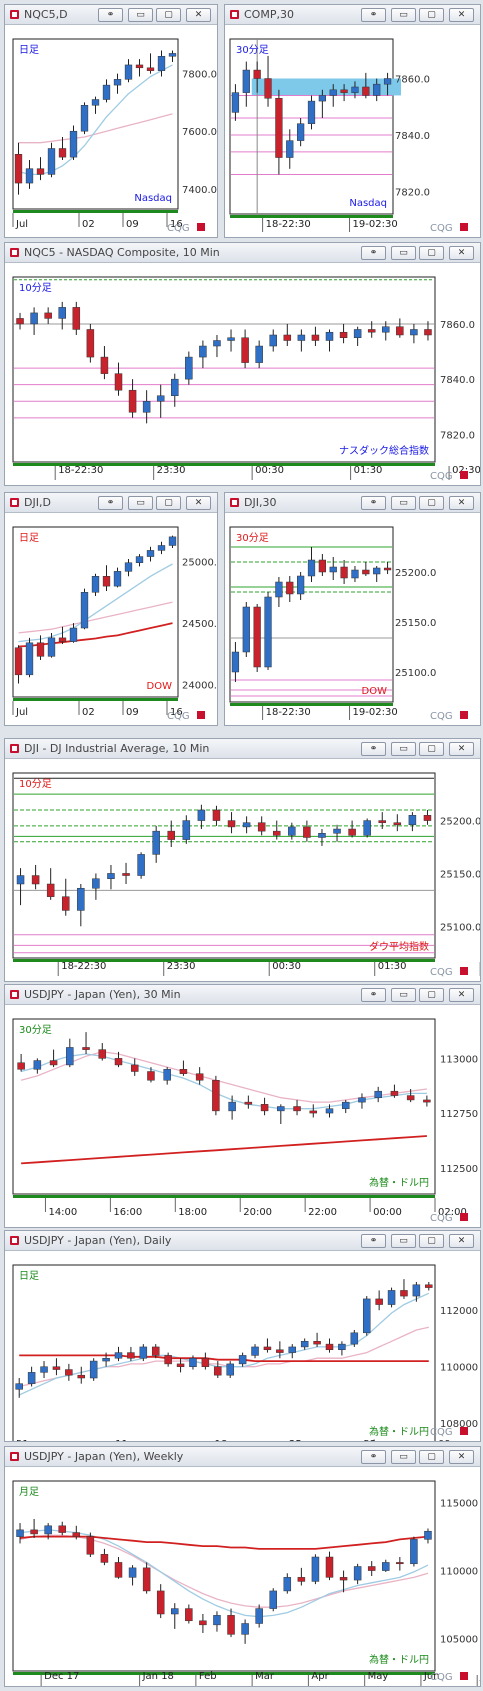  I want to click on window-titlebar: USDJPY - Japan (Yen), 30 Min ⚭ ▭ ▢ ✕, so click(242, 995).